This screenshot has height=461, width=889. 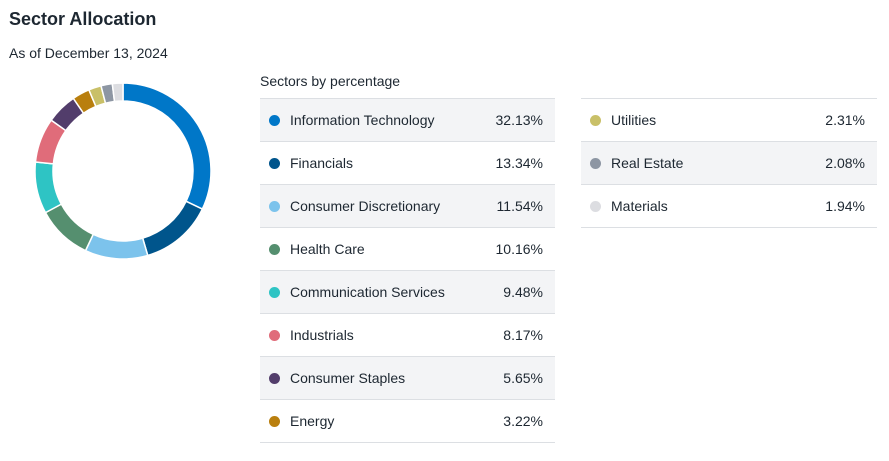 What do you see at coordinates (407, 335) in the screenshot?
I see `table-row: Industrials 8.17%` at bounding box center [407, 335].